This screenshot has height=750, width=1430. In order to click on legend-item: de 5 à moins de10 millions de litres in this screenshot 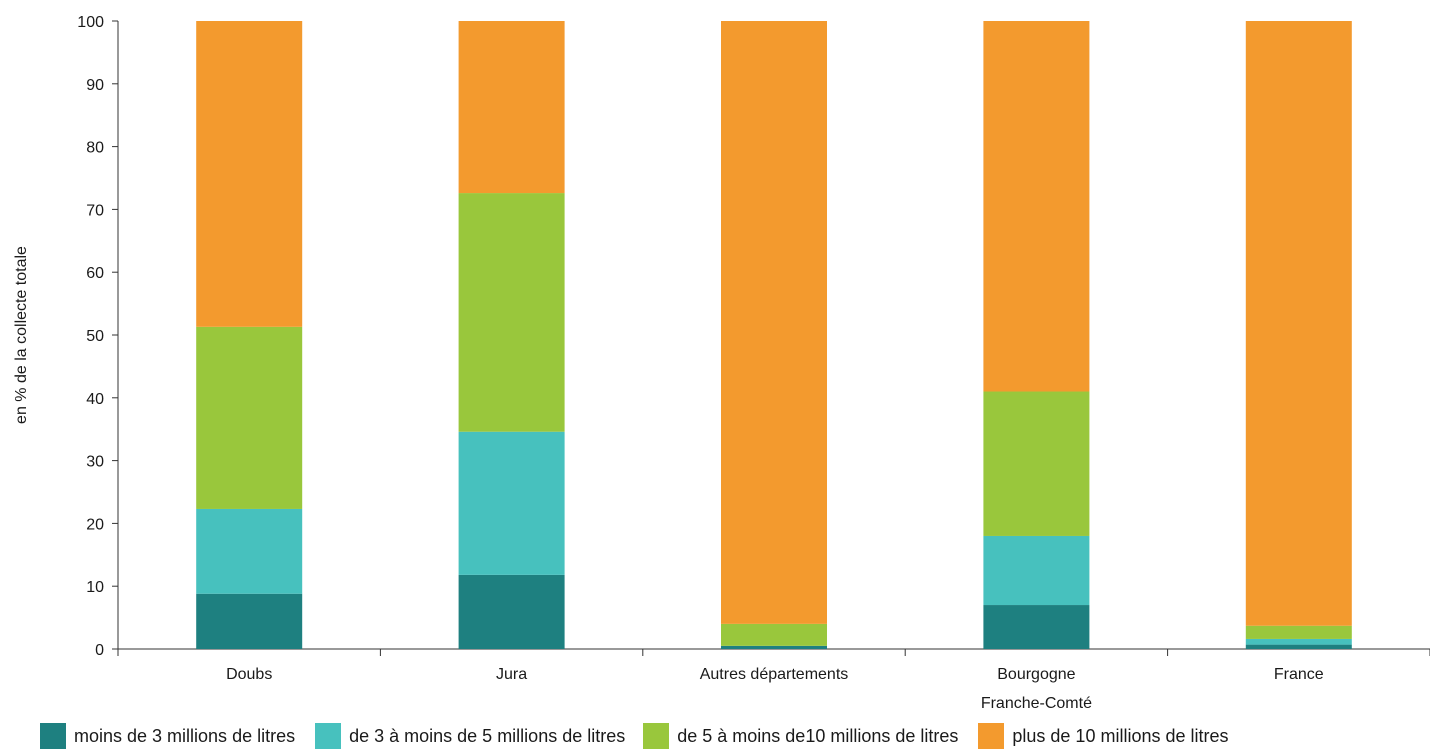, I will do `click(800, 736)`.